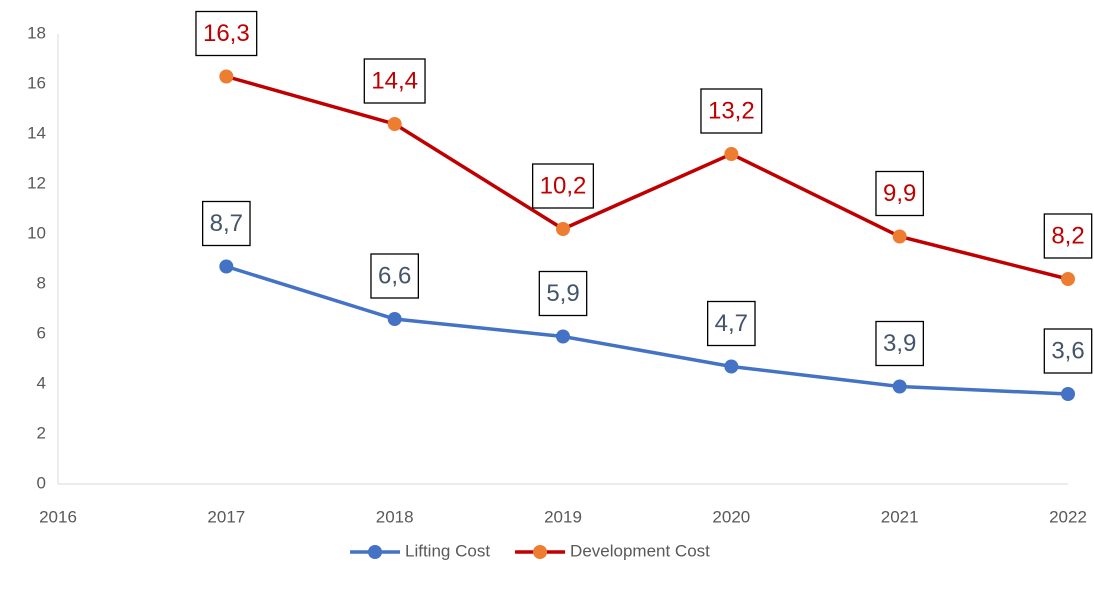 The image size is (1094, 592). Describe the element at coordinates (1068, 516) in the screenshot. I see `x-tick-label: 2022` at that location.